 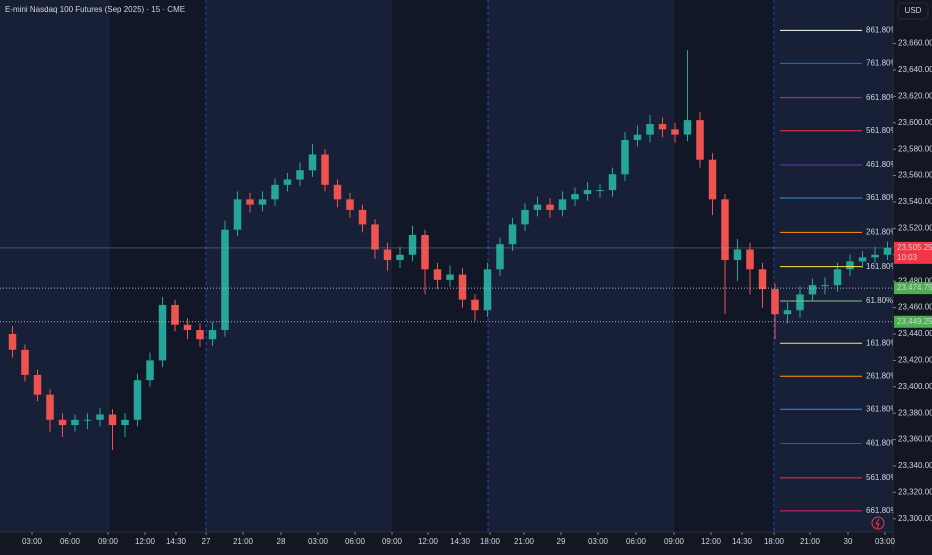 I want to click on price-tag-label: 23,449.25, so click(x=914, y=321).